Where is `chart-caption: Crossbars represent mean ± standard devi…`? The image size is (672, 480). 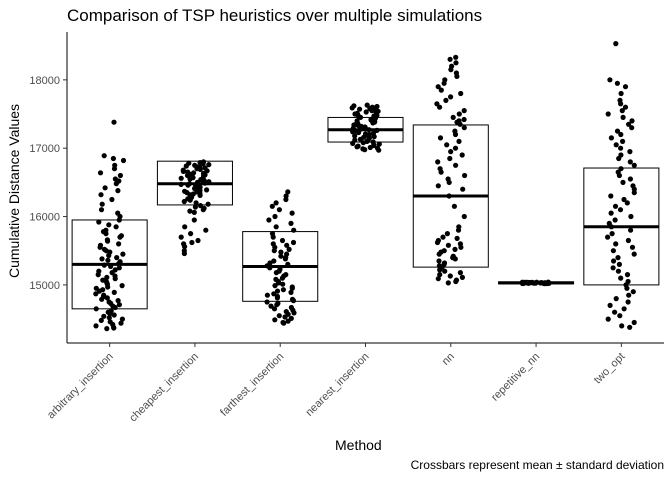 chart-caption: Crossbars represent mean ± standard devi… is located at coordinates (537, 465).